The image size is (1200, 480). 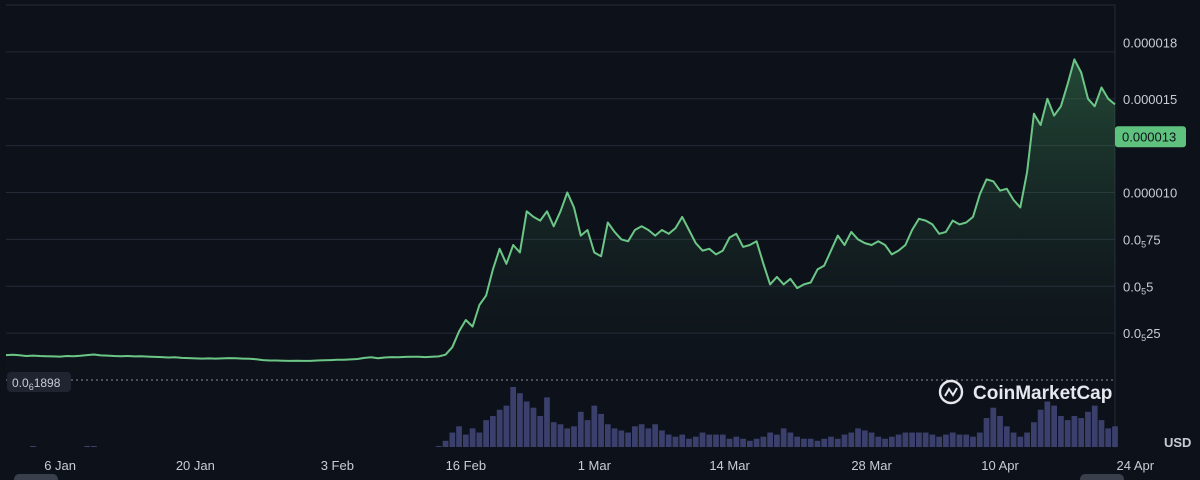 What do you see at coordinates (1138, 287) in the screenshot?
I see `y-tick-label: 0.055` at bounding box center [1138, 287].